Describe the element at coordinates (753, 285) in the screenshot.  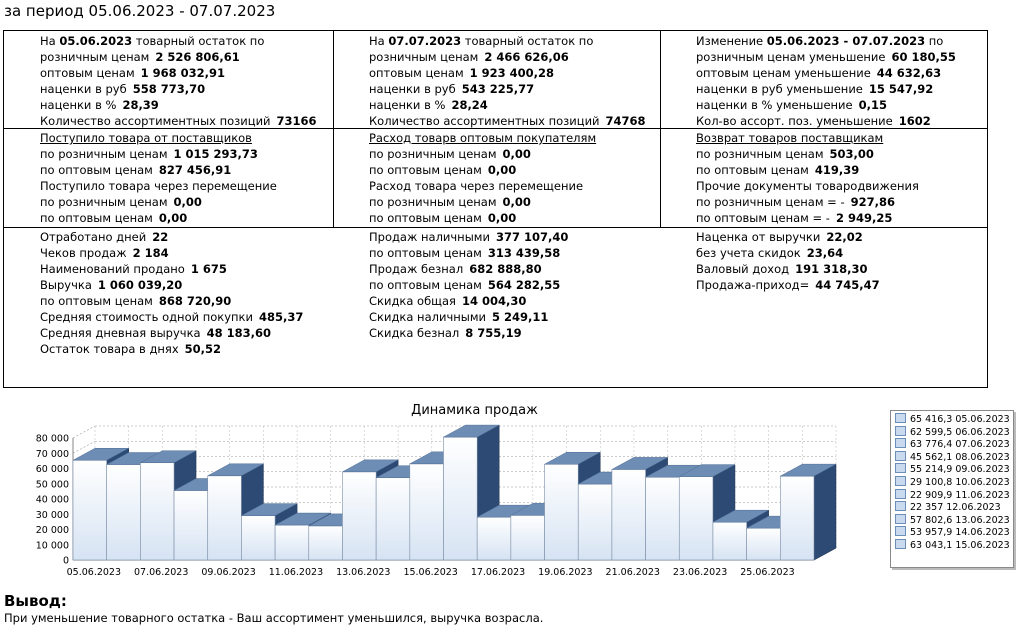
I see `info-label: Продажа-приход=` at that location.